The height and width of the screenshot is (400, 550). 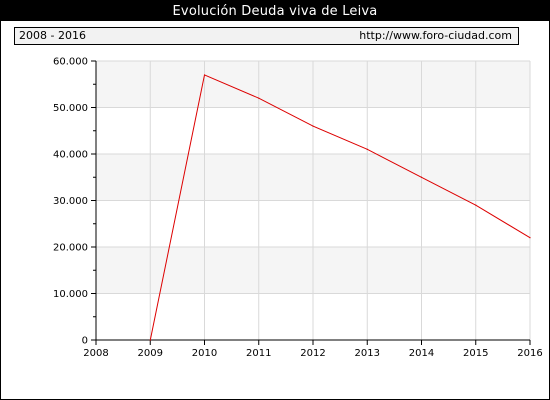 I want to click on source-url: http://www.foro-ciudad.com, so click(x=435, y=35).